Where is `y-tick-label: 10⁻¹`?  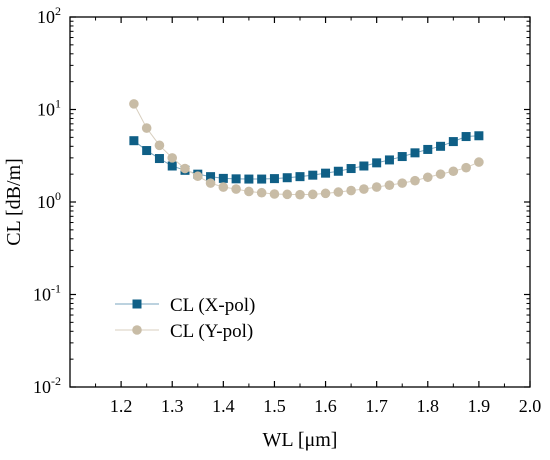 y-tick-label: 10⁻¹ is located at coordinates (47, 293).